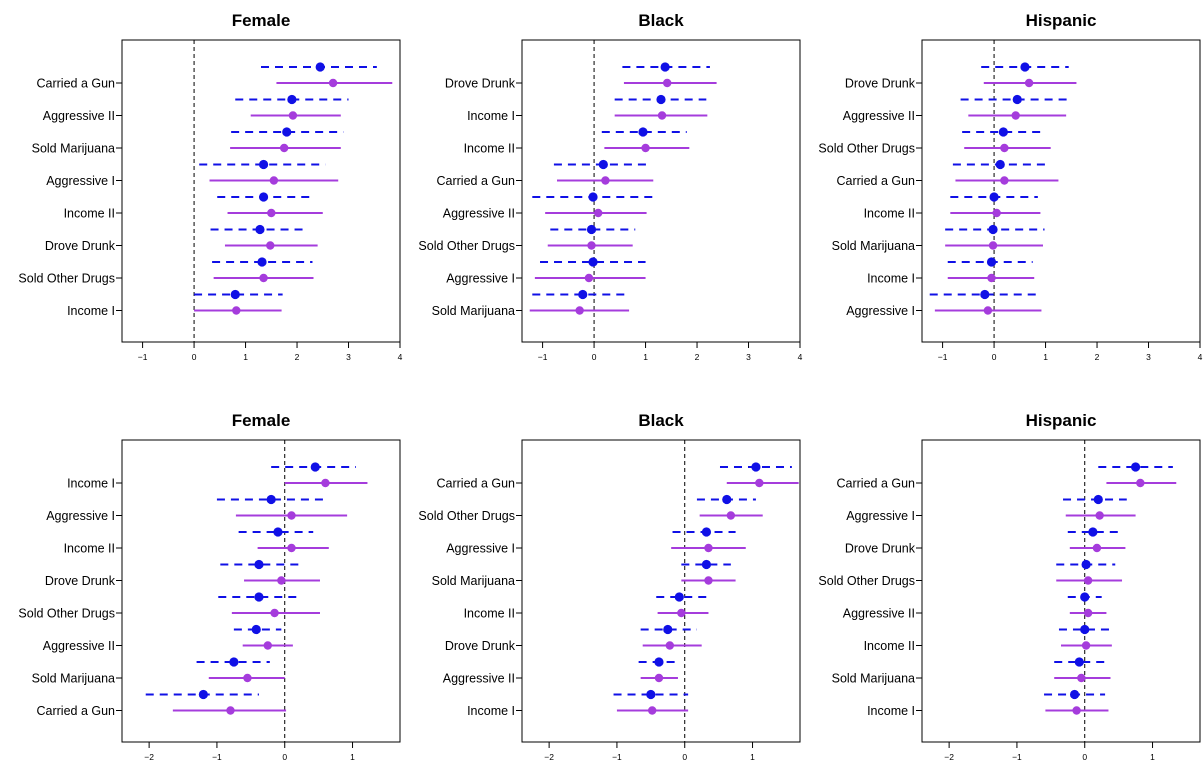 The width and height of the screenshot is (1204, 766). I want to click on category-label: Income II, so click(89, 214).